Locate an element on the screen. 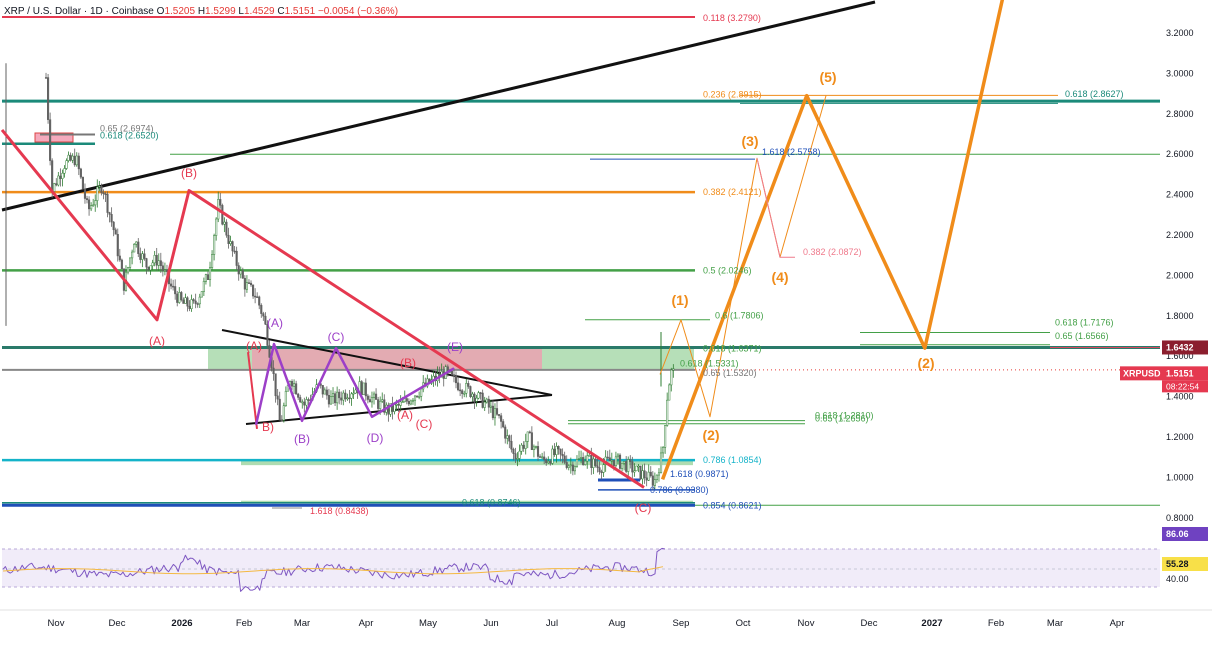  open-value: 1.5205 is located at coordinates (180, 11).